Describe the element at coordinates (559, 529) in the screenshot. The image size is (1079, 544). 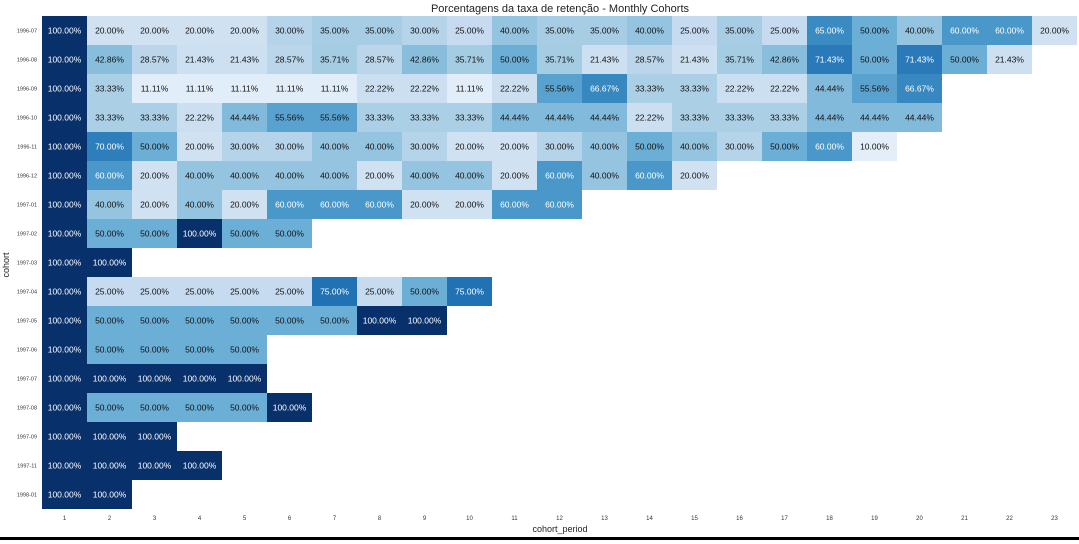
I see `x-axis-label: cohort_period` at that location.